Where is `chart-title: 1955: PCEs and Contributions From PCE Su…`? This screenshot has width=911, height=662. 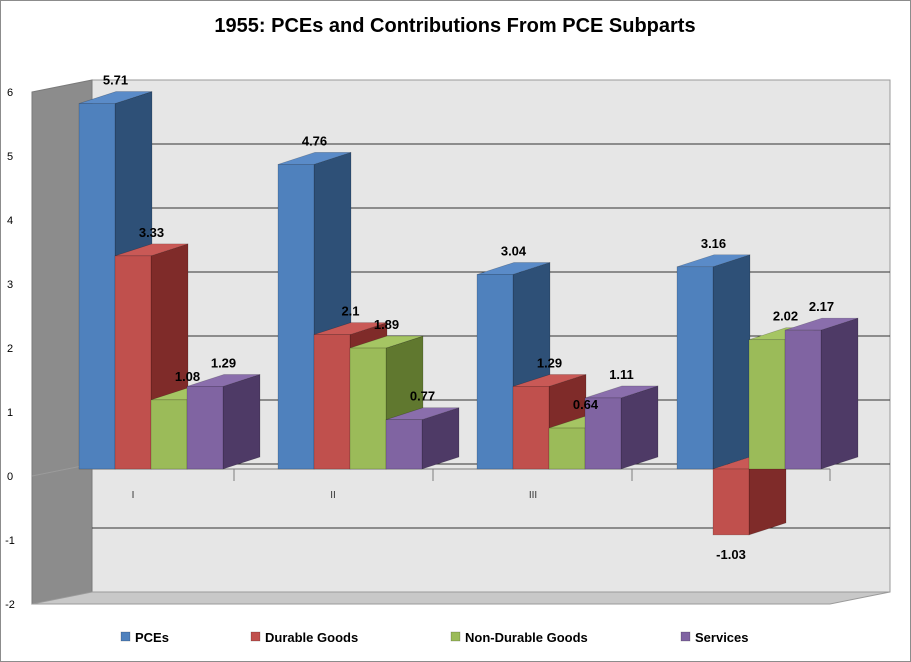 chart-title: 1955: PCEs and Contributions From PCE Su… is located at coordinates (454, 26).